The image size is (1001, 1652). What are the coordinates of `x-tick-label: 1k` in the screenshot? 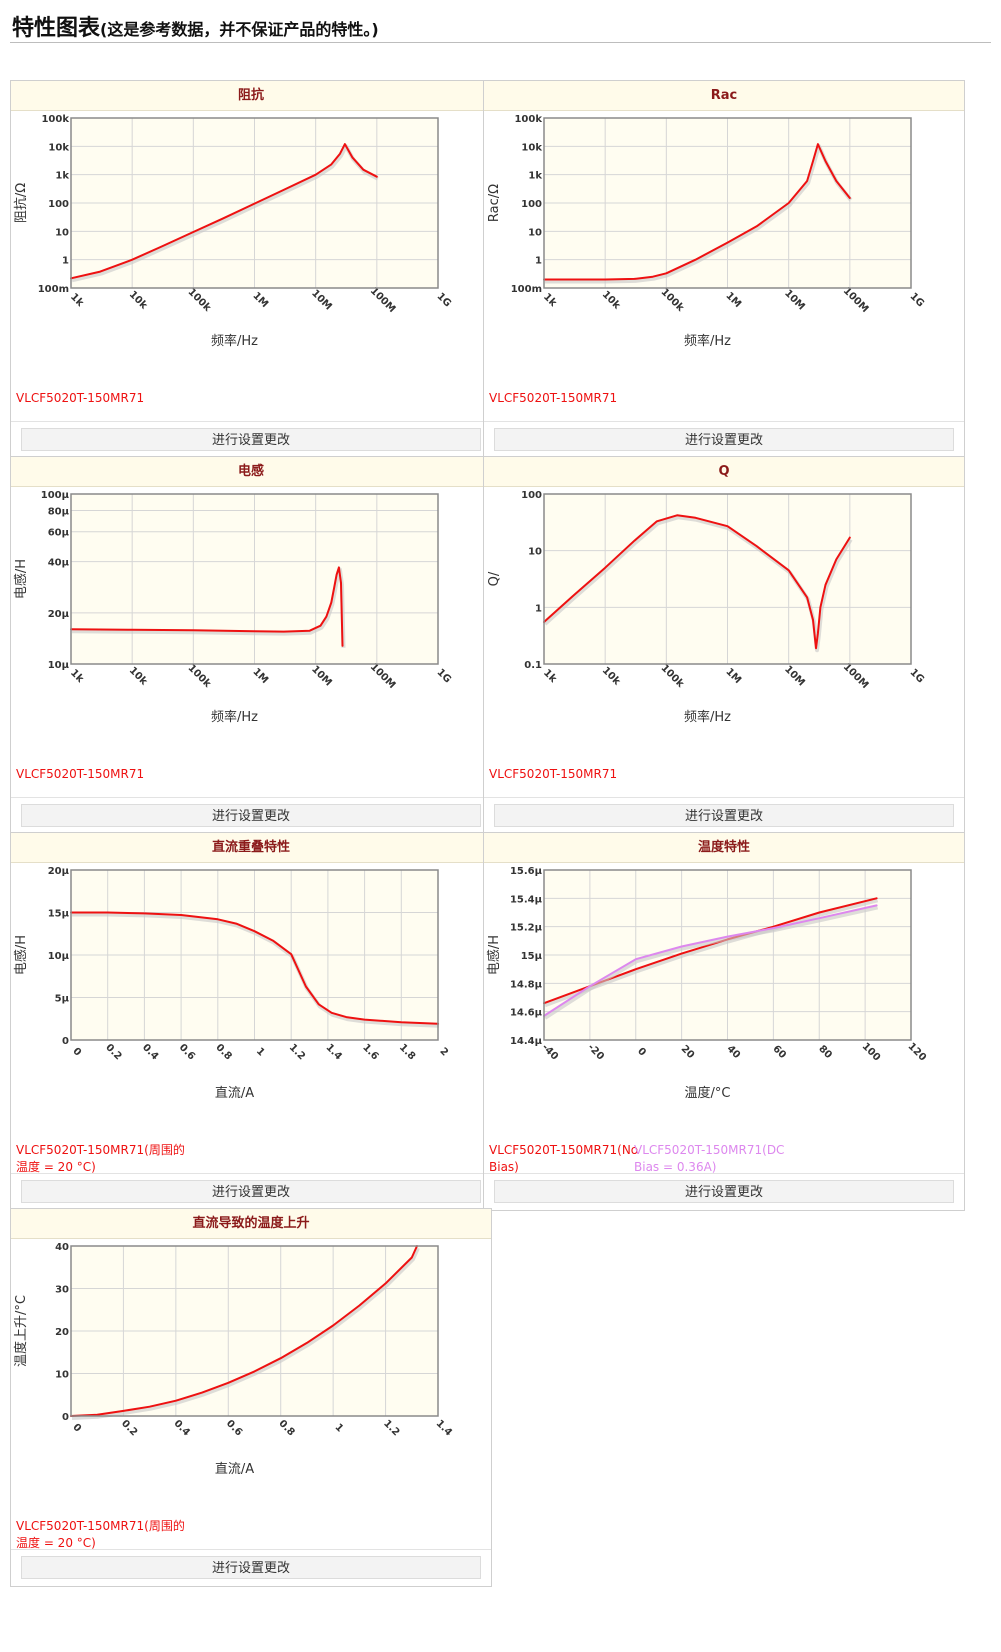 It's located at (550, 677).